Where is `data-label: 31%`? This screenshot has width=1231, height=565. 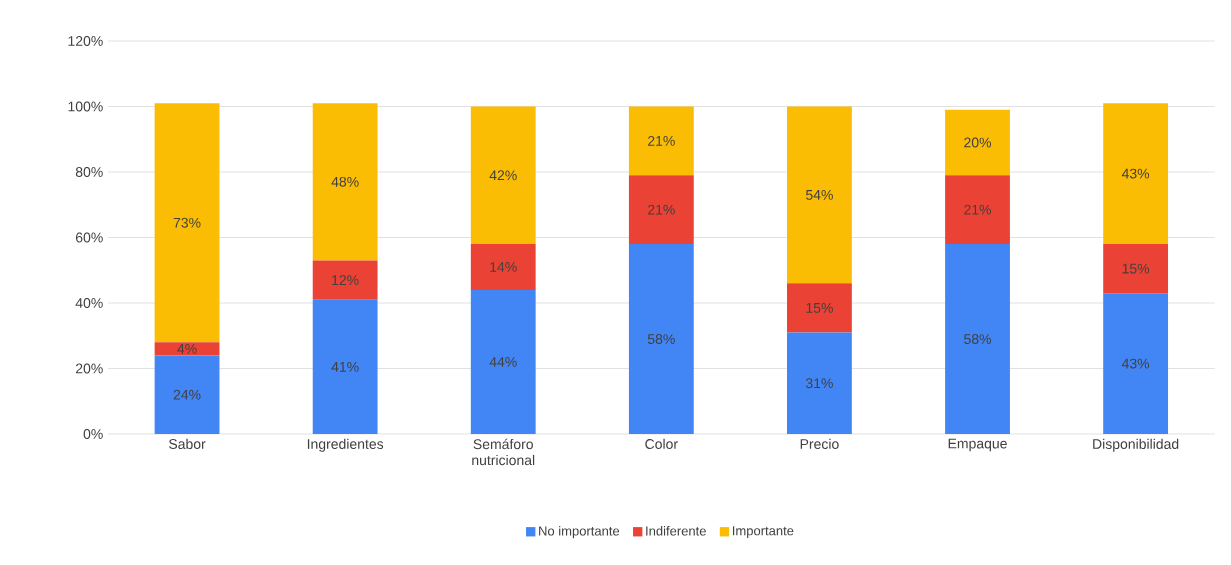
data-label: 31% is located at coordinates (819, 383).